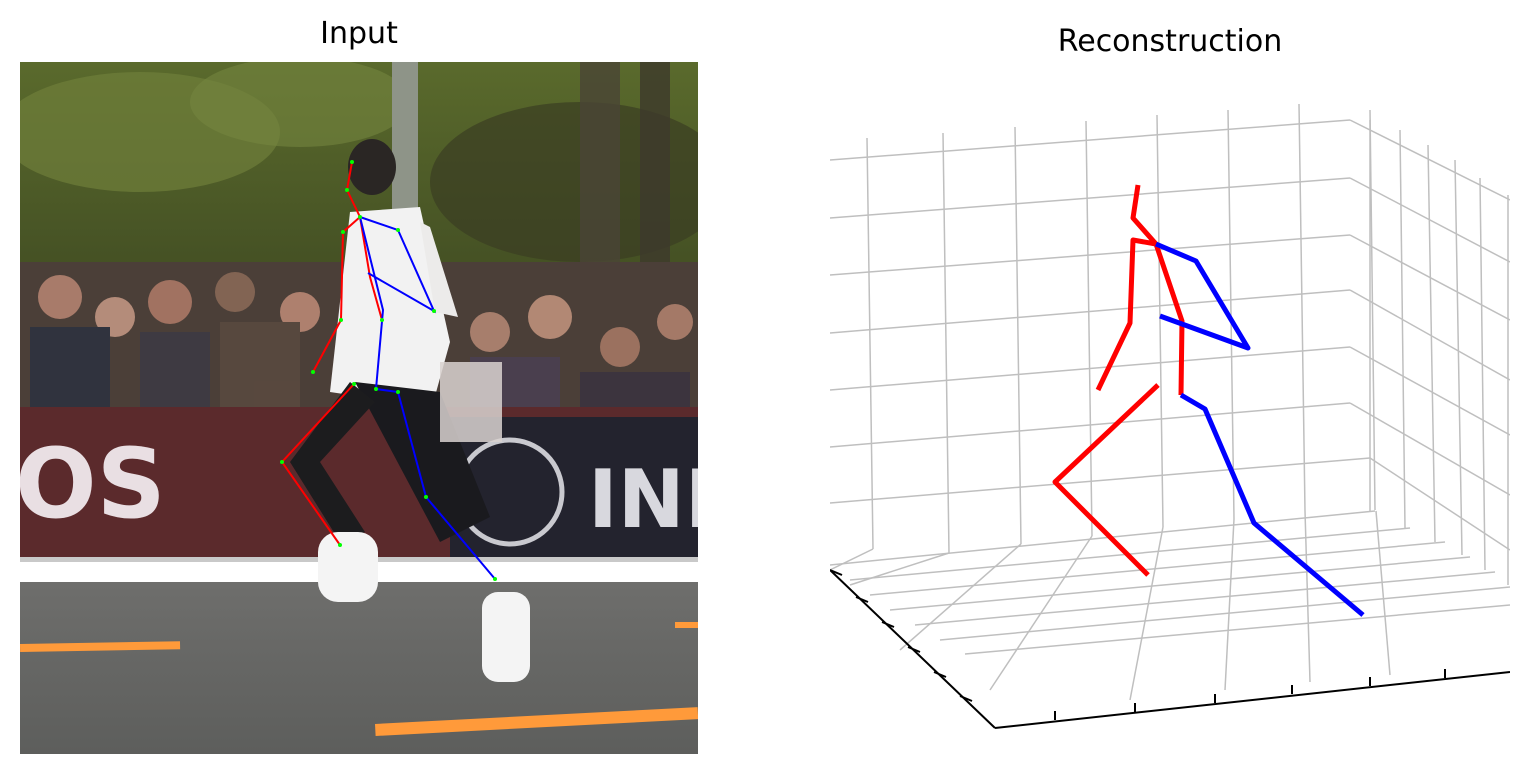 This screenshot has width=1527, height=774. What do you see at coordinates (1252, 700) in the screenshot?
I see `axis-line` at bounding box center [1252, 700].